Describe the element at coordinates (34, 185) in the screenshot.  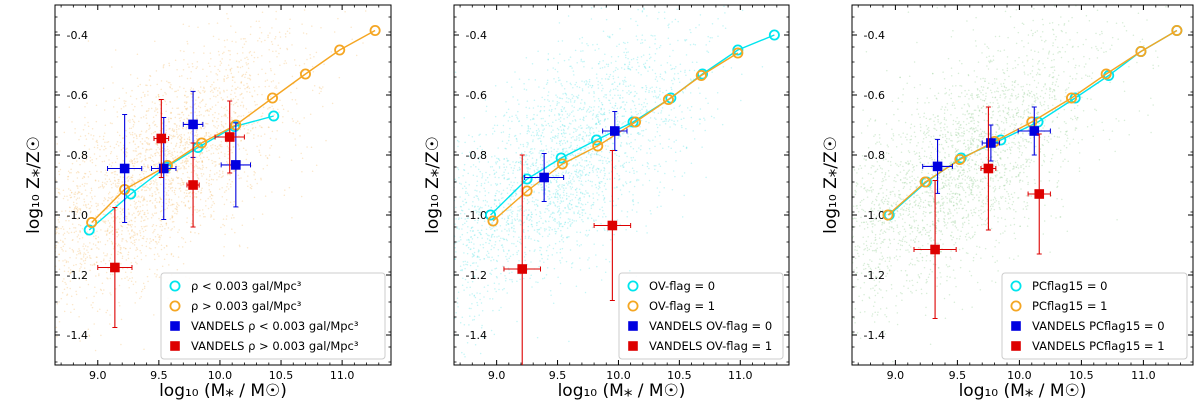
I see `y-axis-label: log₁₀ Z⁎/Z☉` at that location.